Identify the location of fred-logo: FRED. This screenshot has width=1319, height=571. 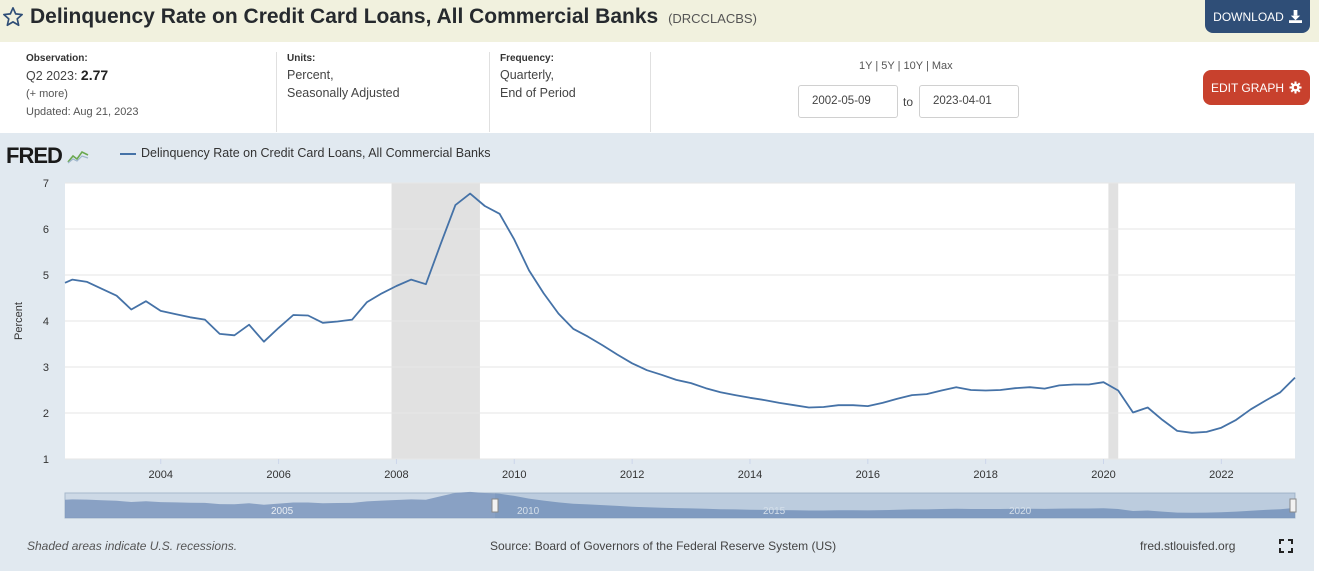
(48, 156).